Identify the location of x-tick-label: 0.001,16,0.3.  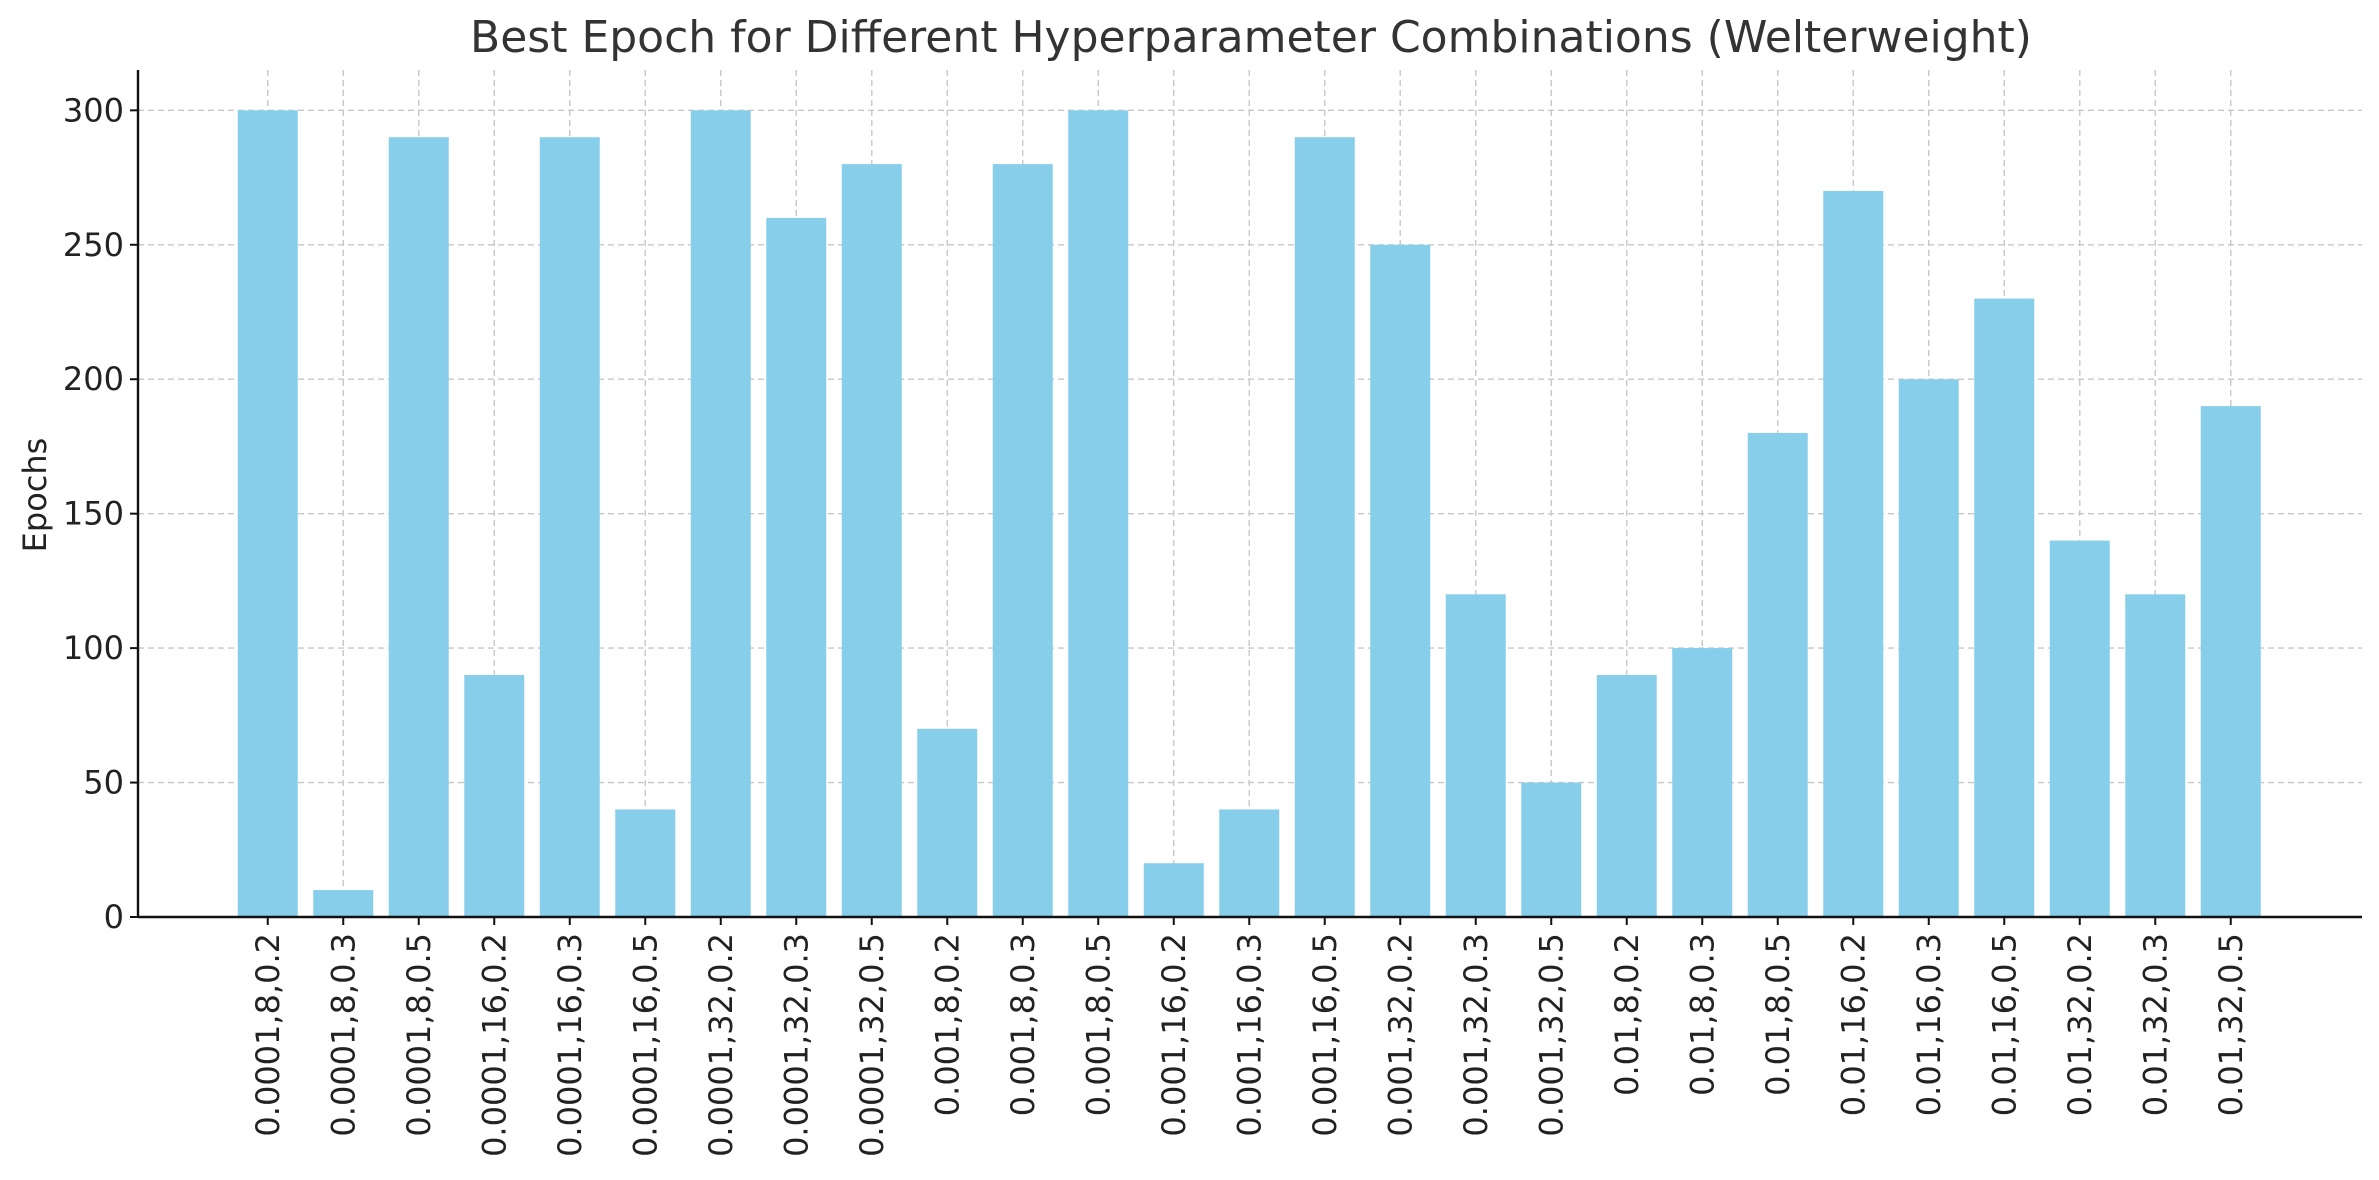
(1249, 1035).